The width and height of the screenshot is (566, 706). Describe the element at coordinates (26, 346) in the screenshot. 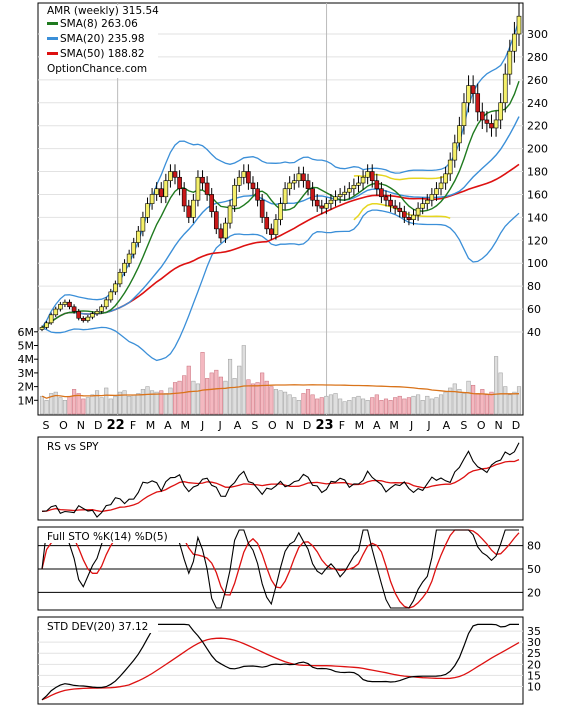

I see `volume-y-tick: 5M` at that location.